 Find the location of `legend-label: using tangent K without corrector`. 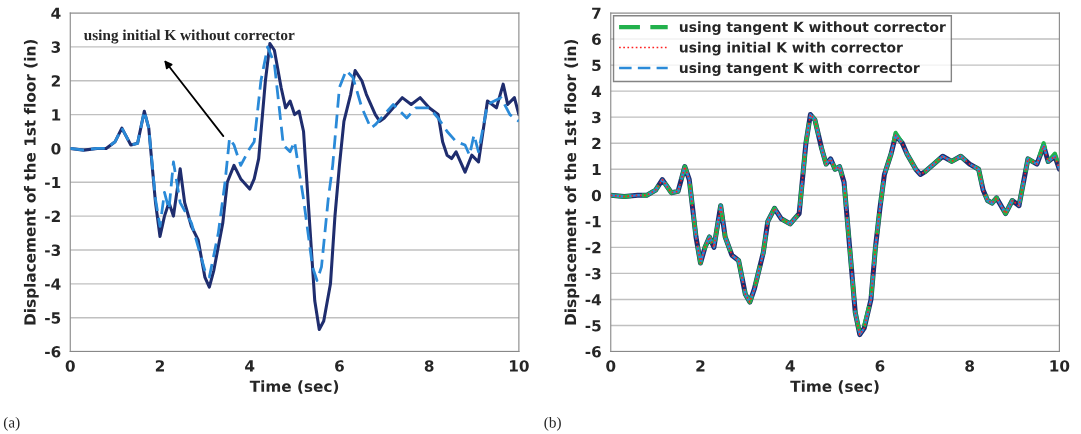

legend-label: using tangent K without corrector is located at coordinates (812, 28).